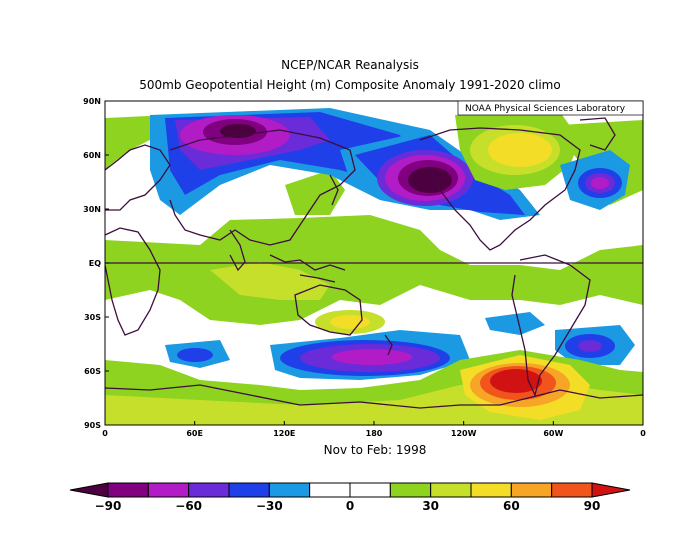  Describe the element at coordinates (430, 180) in the screenshot. I see `npacific-low-center` at that location.